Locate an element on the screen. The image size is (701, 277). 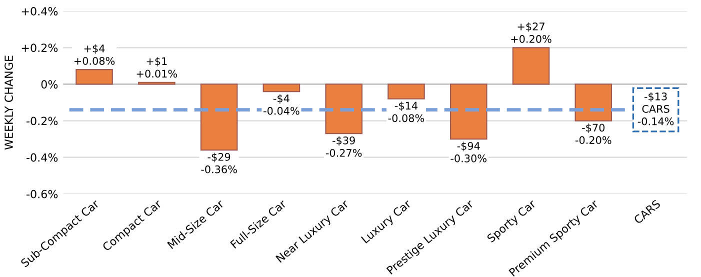
y-axis-title: WEEKLY CHANGE is located at coordinates (8, 103).